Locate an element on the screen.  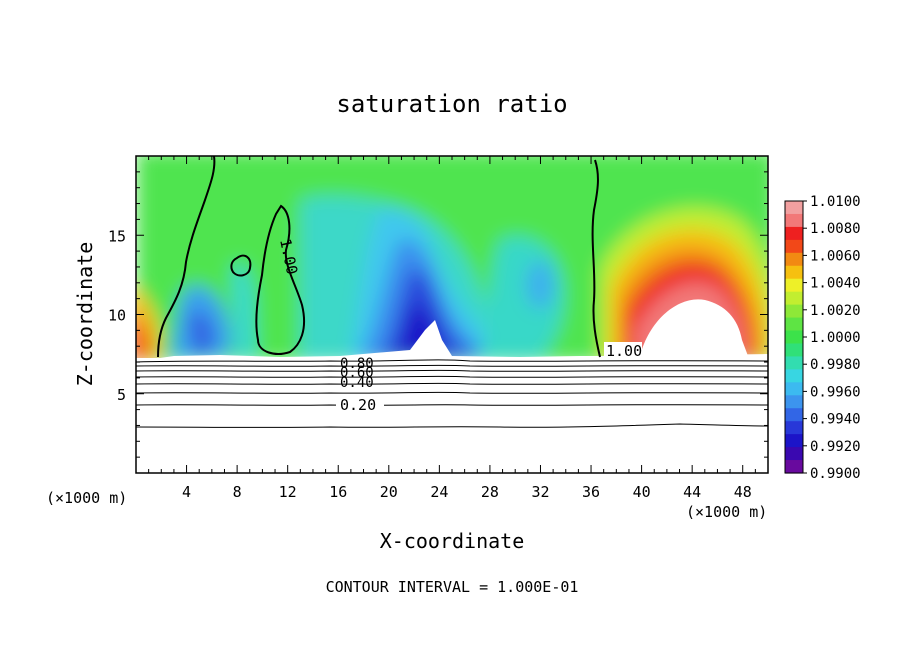
x-tick-label: 32 is located at coordinates (540, 492).